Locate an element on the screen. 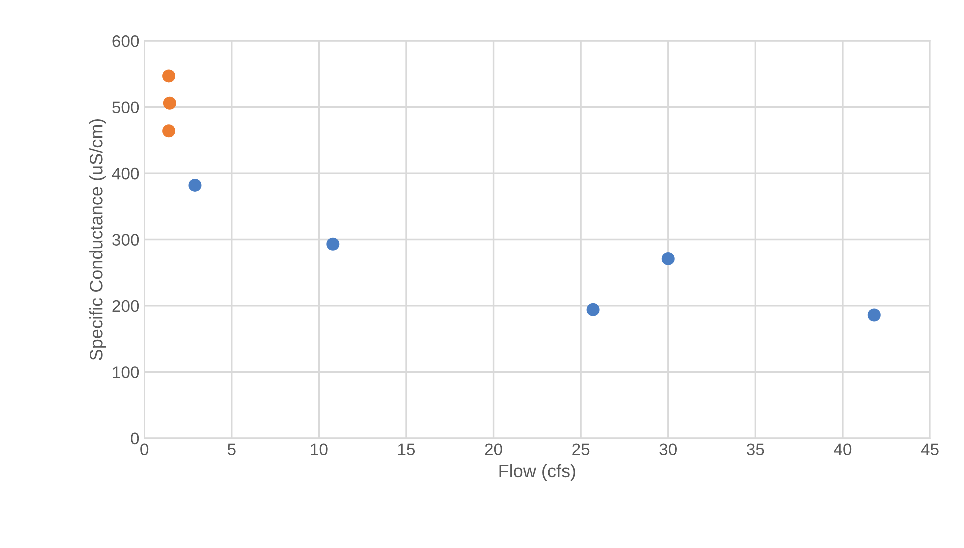 This screenshot has width=964, height=548. x-tick-label: 45 is located at coordinates (930, 450).